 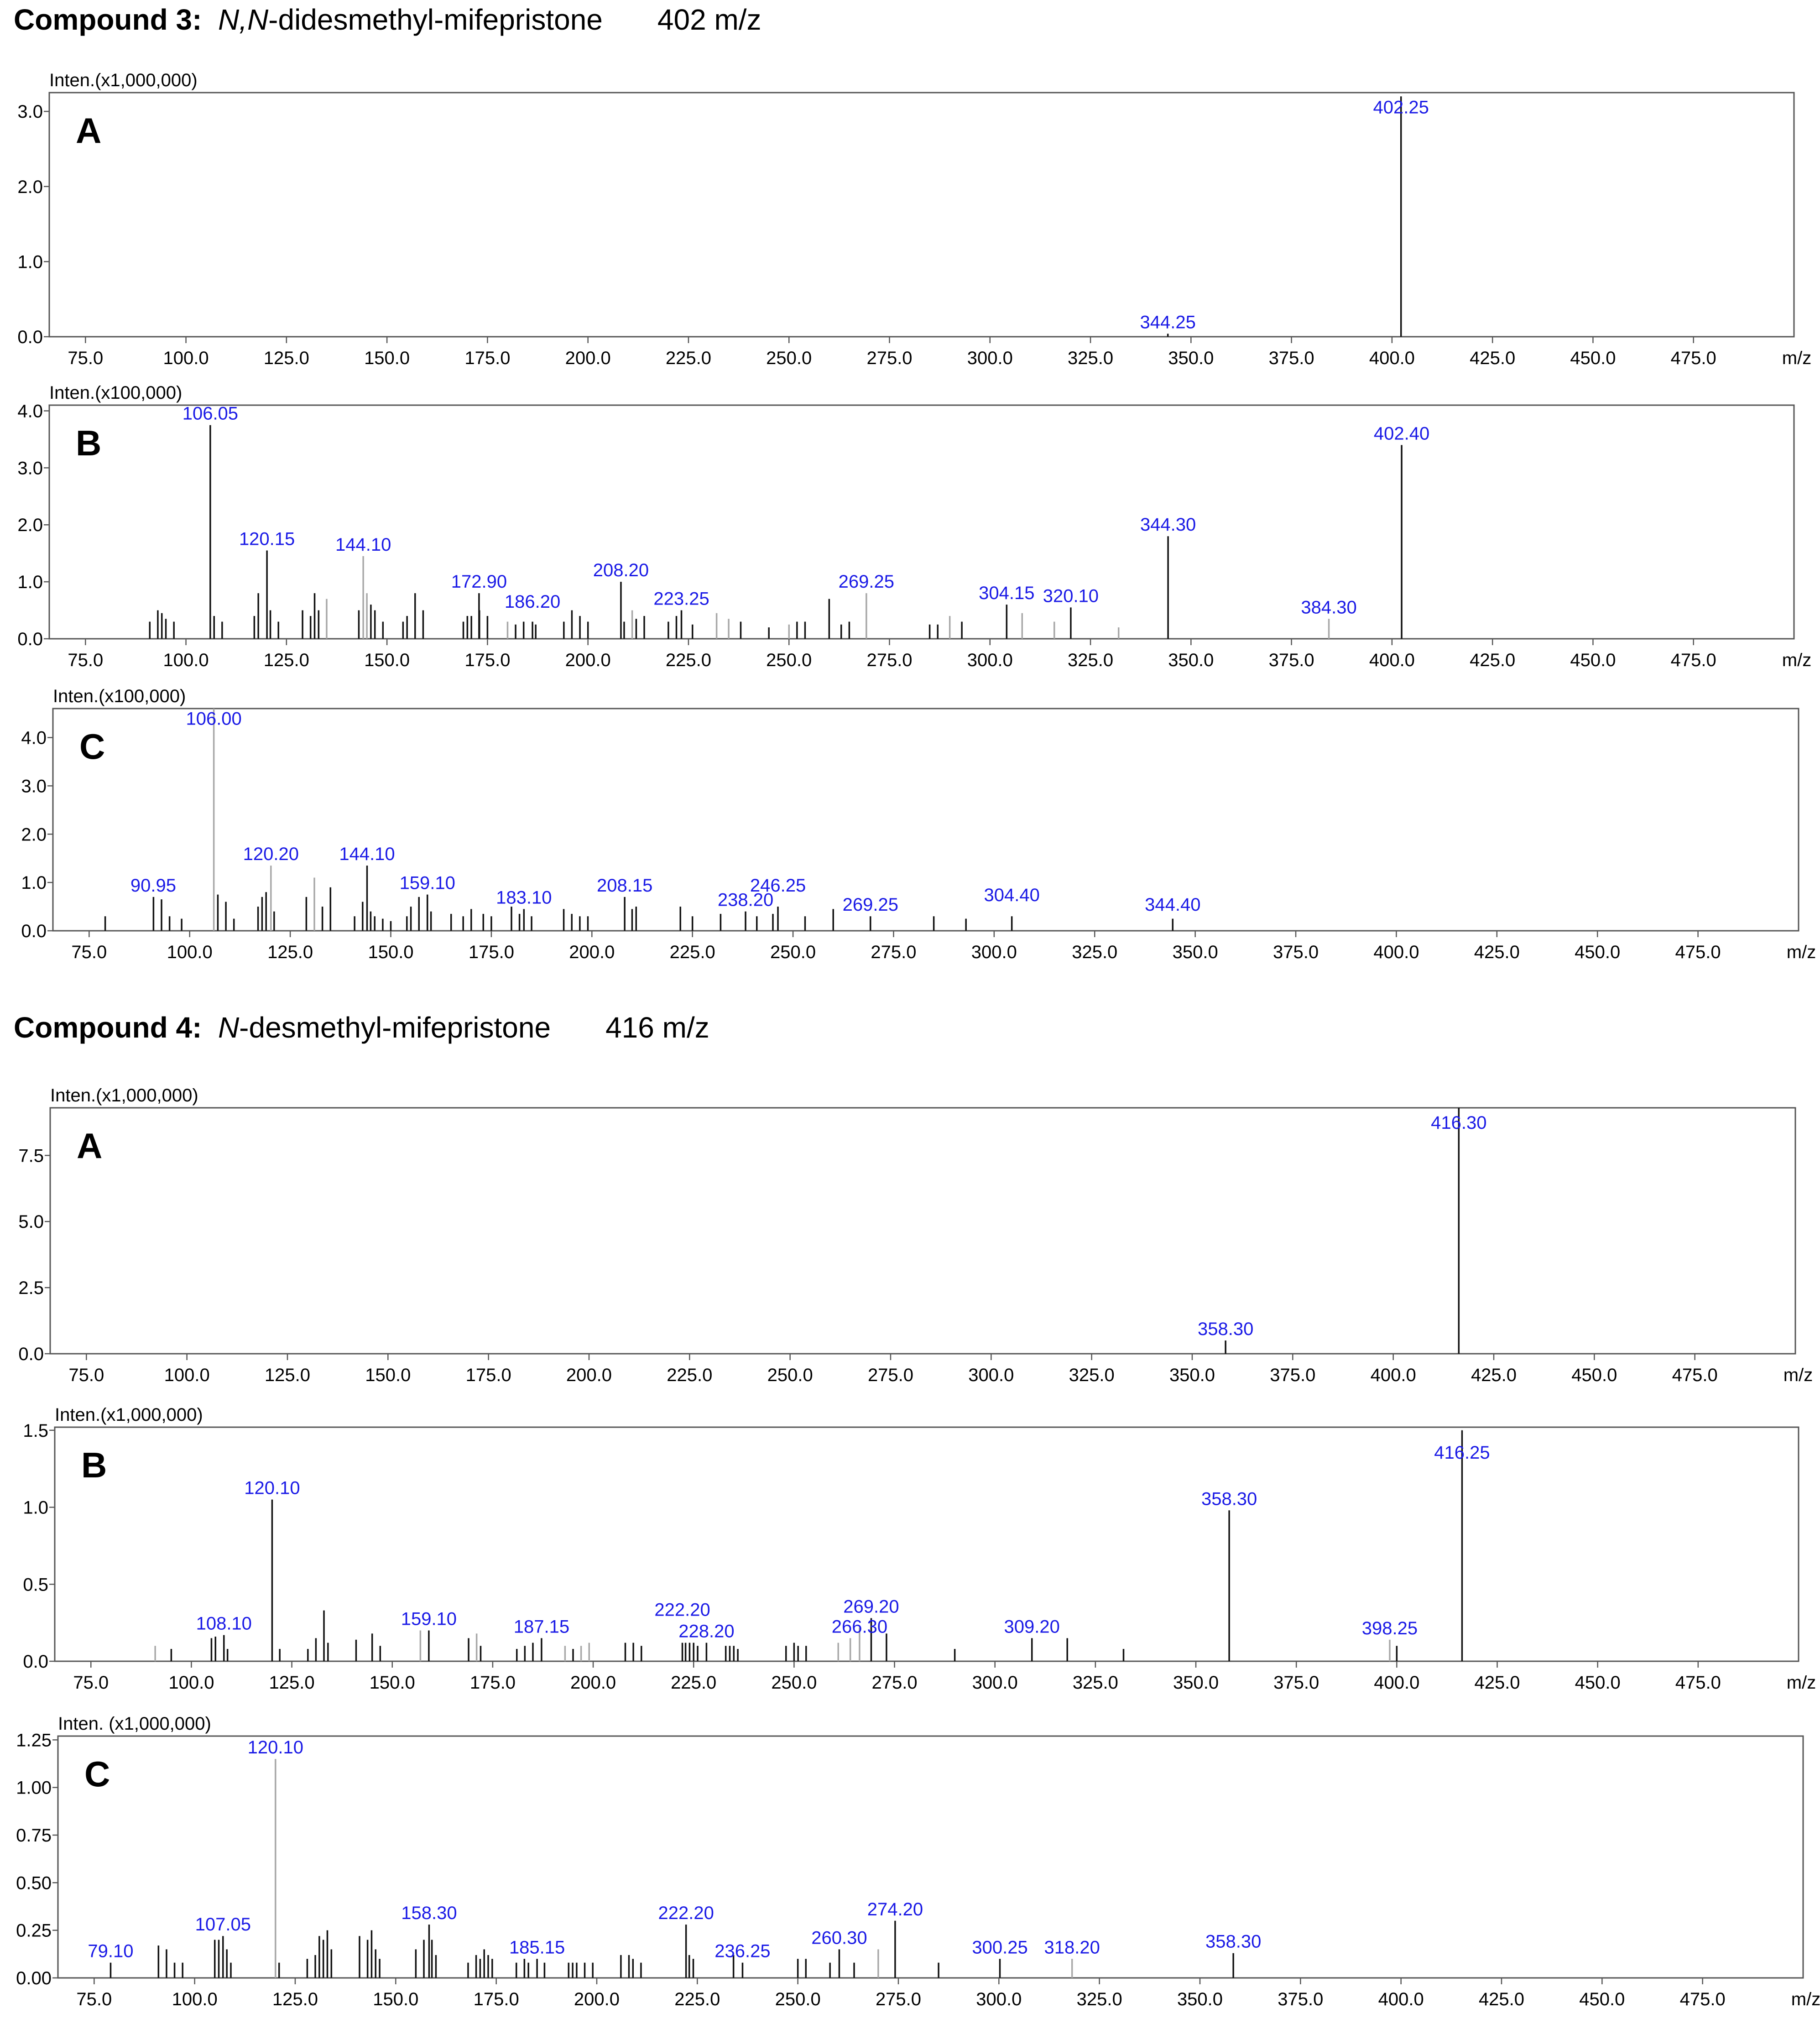 I want to click on panel-letter-A: A, so click(x=89, y=130).